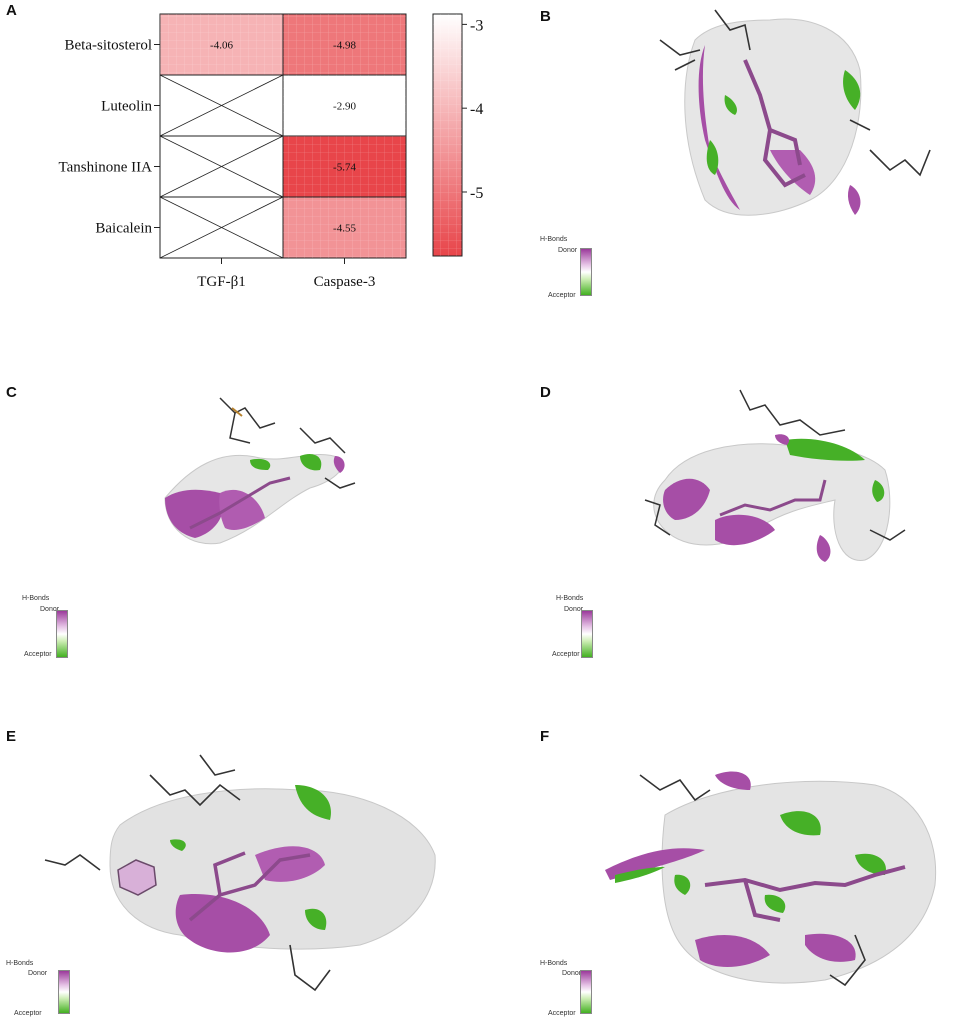  Describe the element at coordinates (476, 109) in the screenshot. I see `colorbar-tick-label: -4` at that location.